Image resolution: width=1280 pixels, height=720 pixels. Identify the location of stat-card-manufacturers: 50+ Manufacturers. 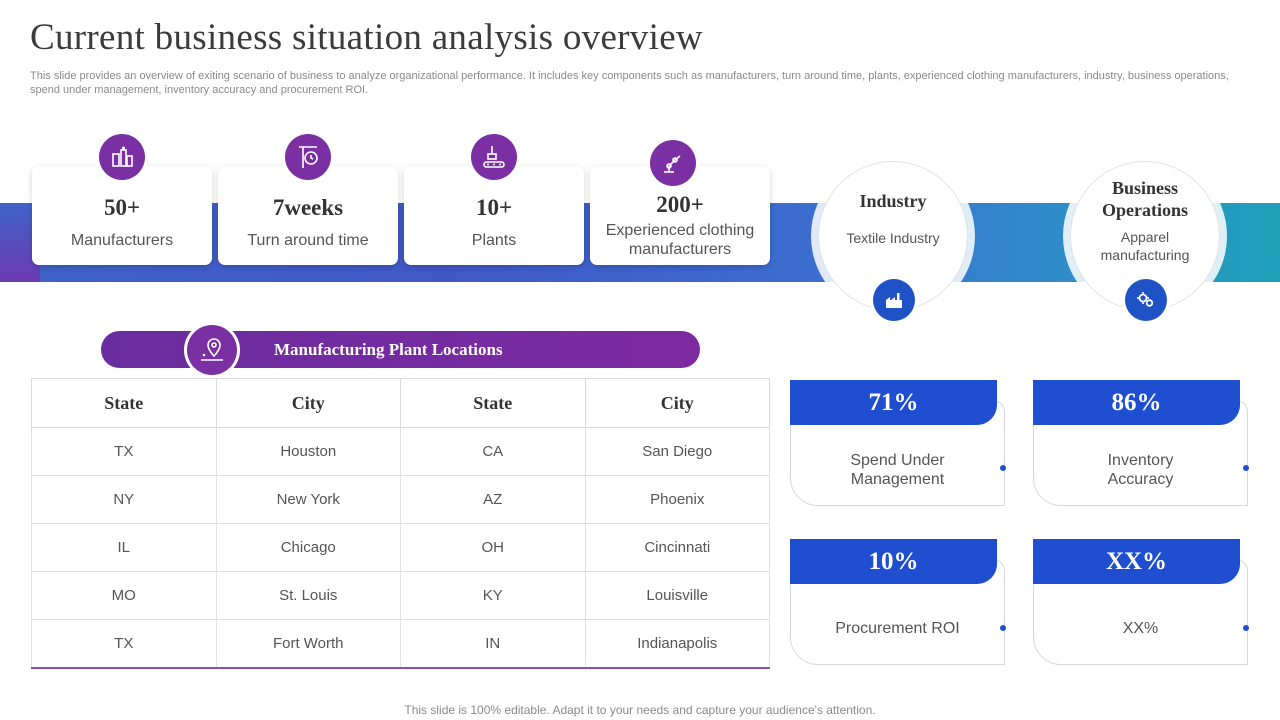
(122, 215).